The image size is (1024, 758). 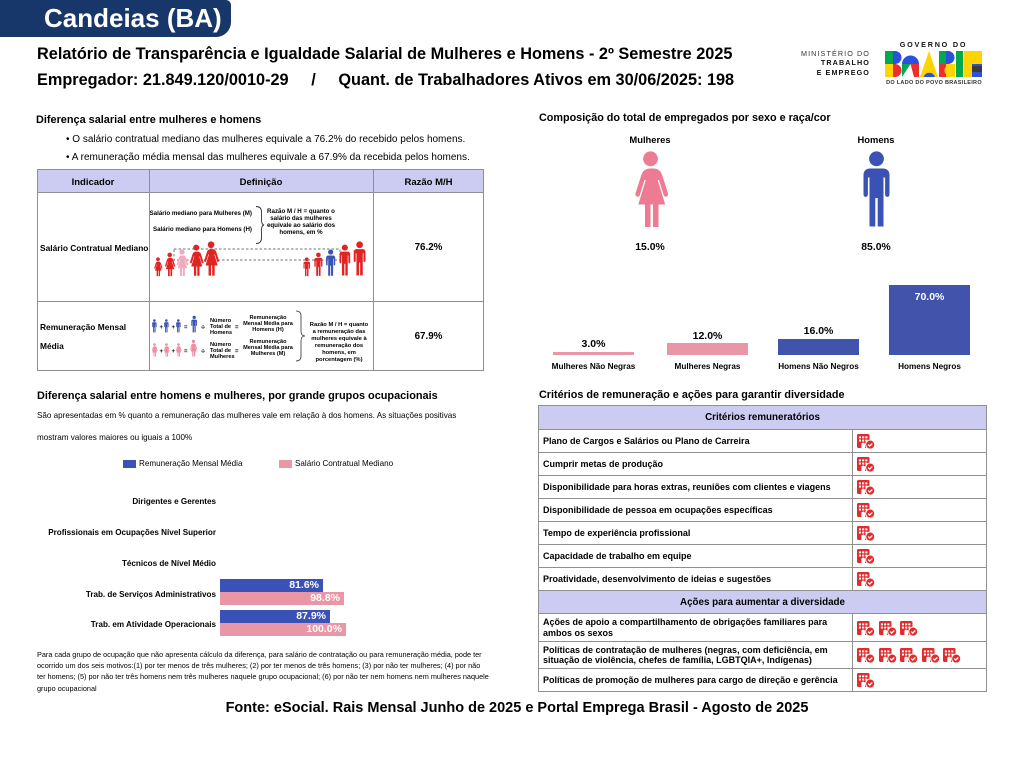 I want to click on svg-text: homens, em %, so click(x=301, y=232).